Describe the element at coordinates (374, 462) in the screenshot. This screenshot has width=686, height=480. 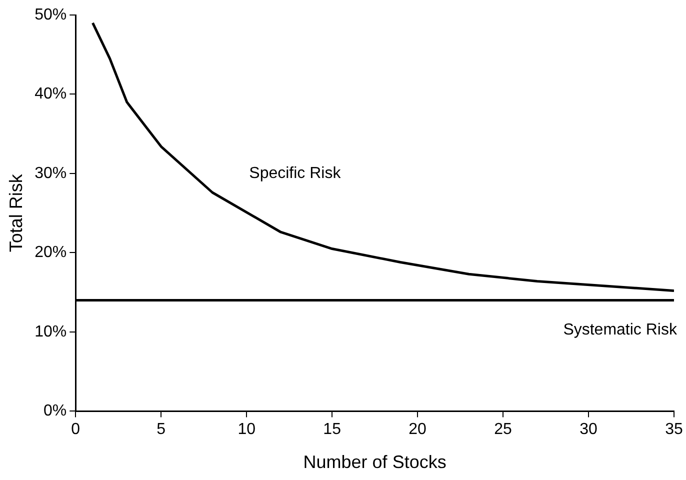
I see `x-axis-title: Number of Stocks` at that location.